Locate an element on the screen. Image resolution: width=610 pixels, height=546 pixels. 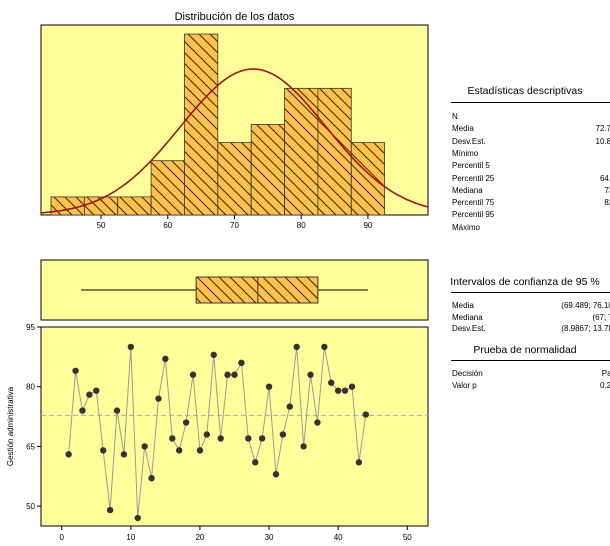
normality-label: Decisión is located at coordinates (467, 373).